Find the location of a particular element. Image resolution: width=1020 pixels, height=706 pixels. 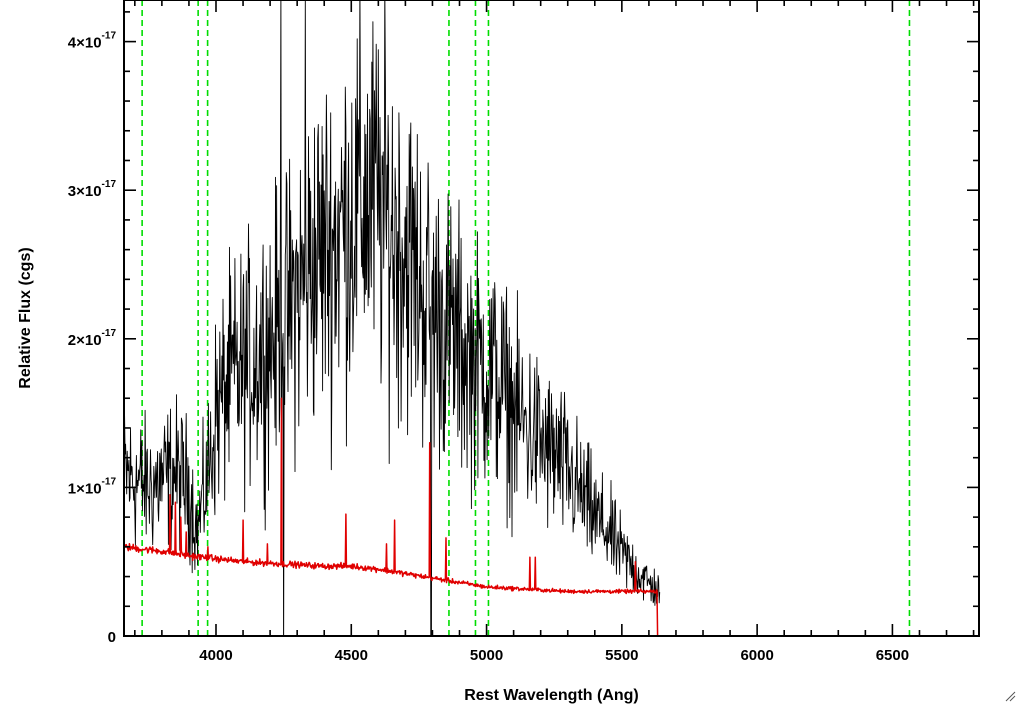

y-axis-title: Relative Flux (cgs) is located at coordinates (25, 317).